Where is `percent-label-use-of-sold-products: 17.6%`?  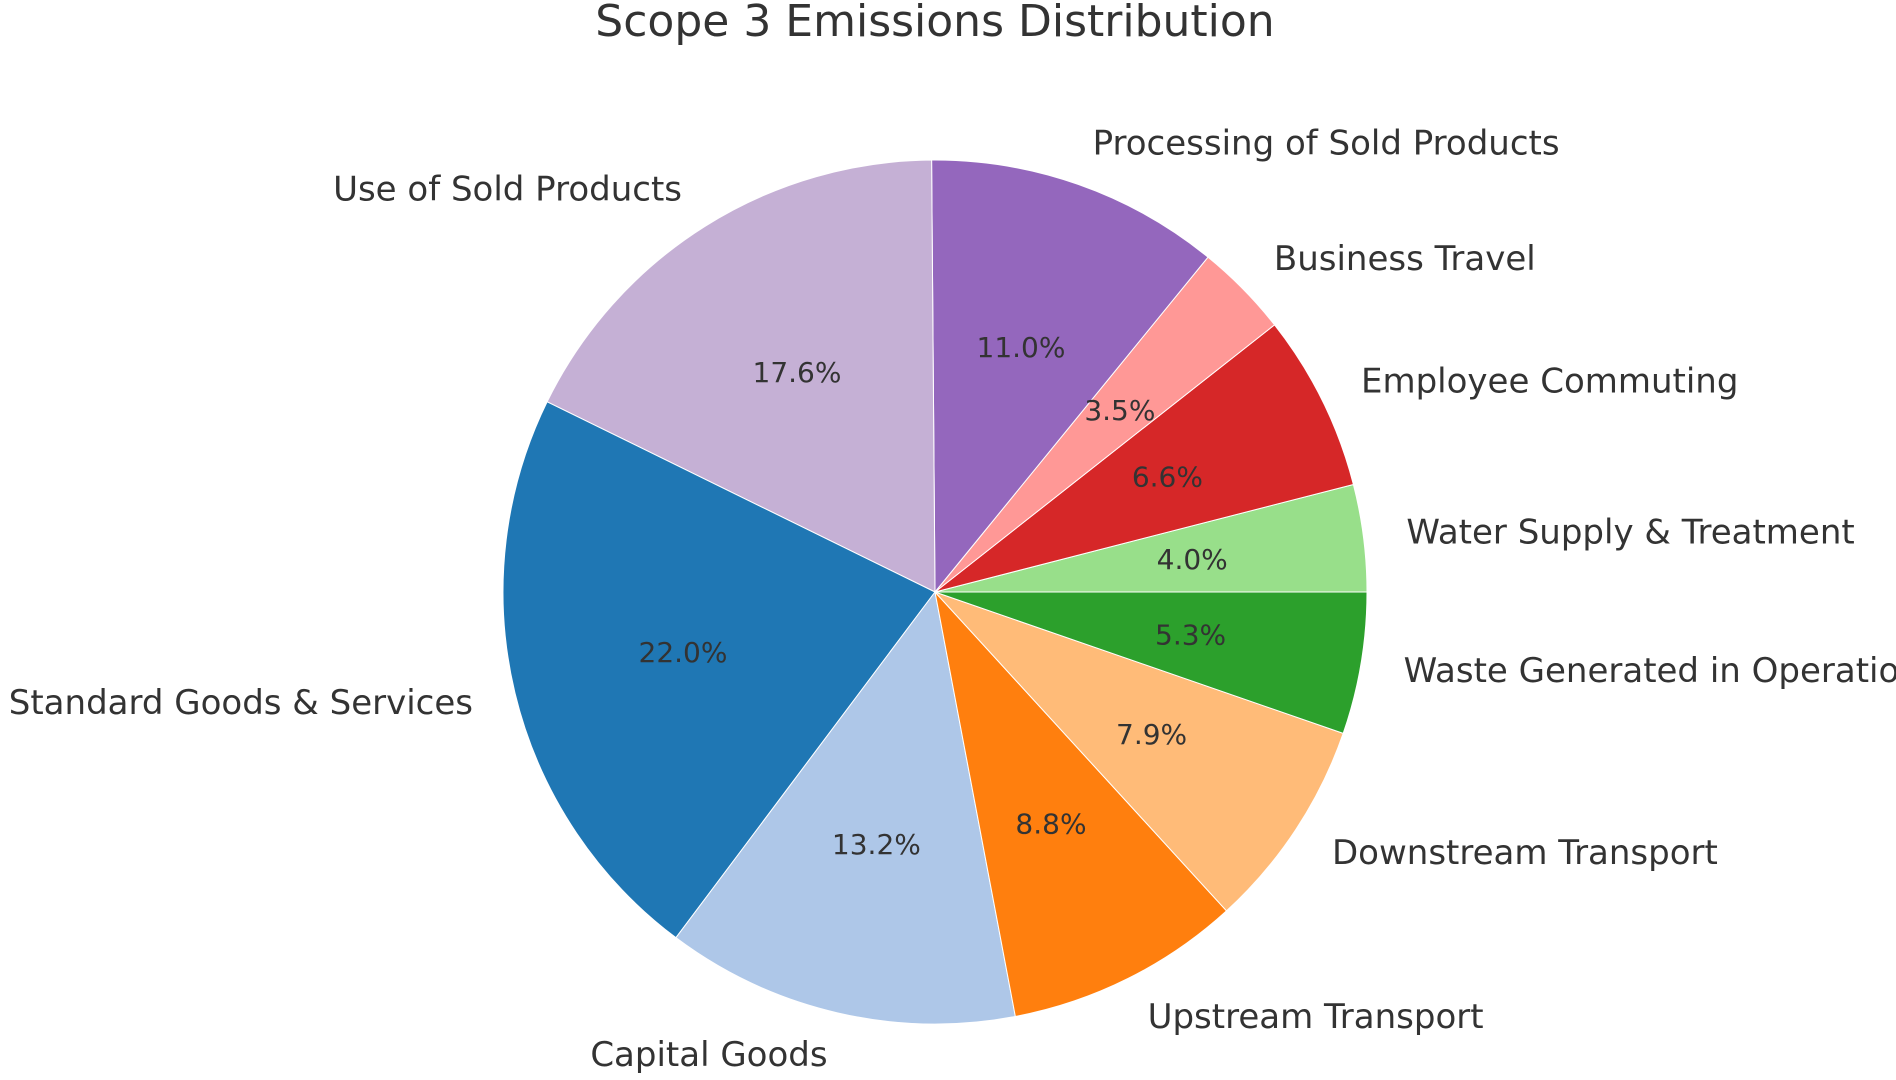
percent-label-use-of-sold-products: 17.6% is located at coordinates (797, 372).